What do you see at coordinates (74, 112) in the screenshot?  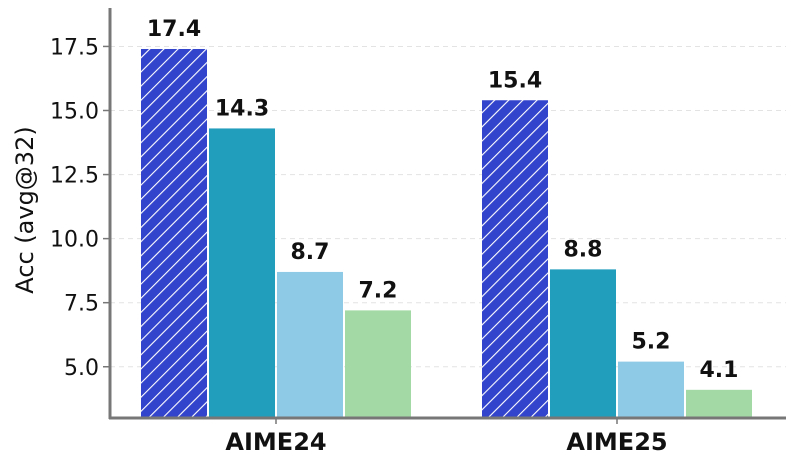 I see `y-tick-label: 15.0` at bounding box center [74, 112].